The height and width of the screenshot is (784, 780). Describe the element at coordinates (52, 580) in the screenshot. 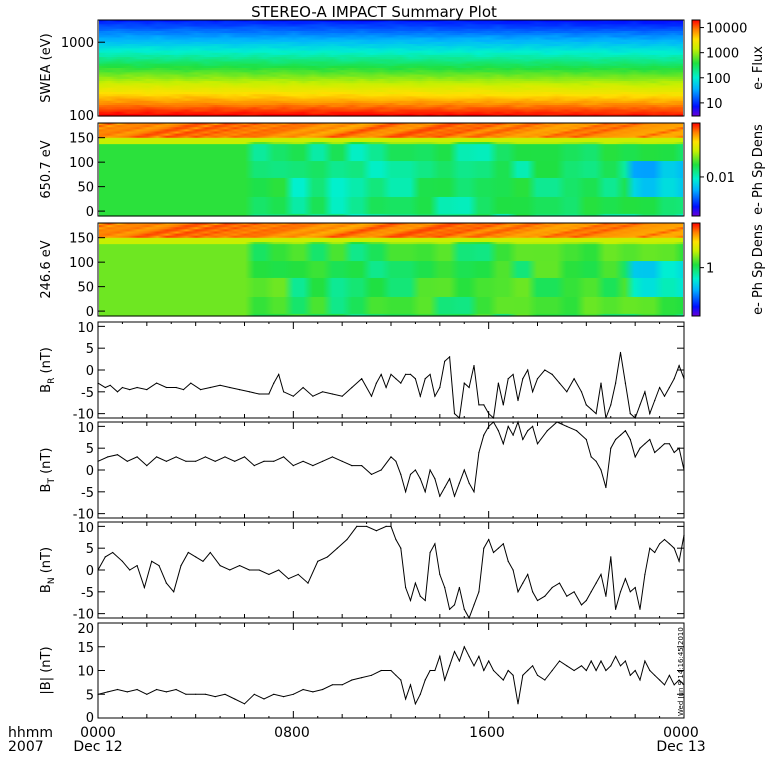

I see `bn-y-axis-label-sub: N` at that location.